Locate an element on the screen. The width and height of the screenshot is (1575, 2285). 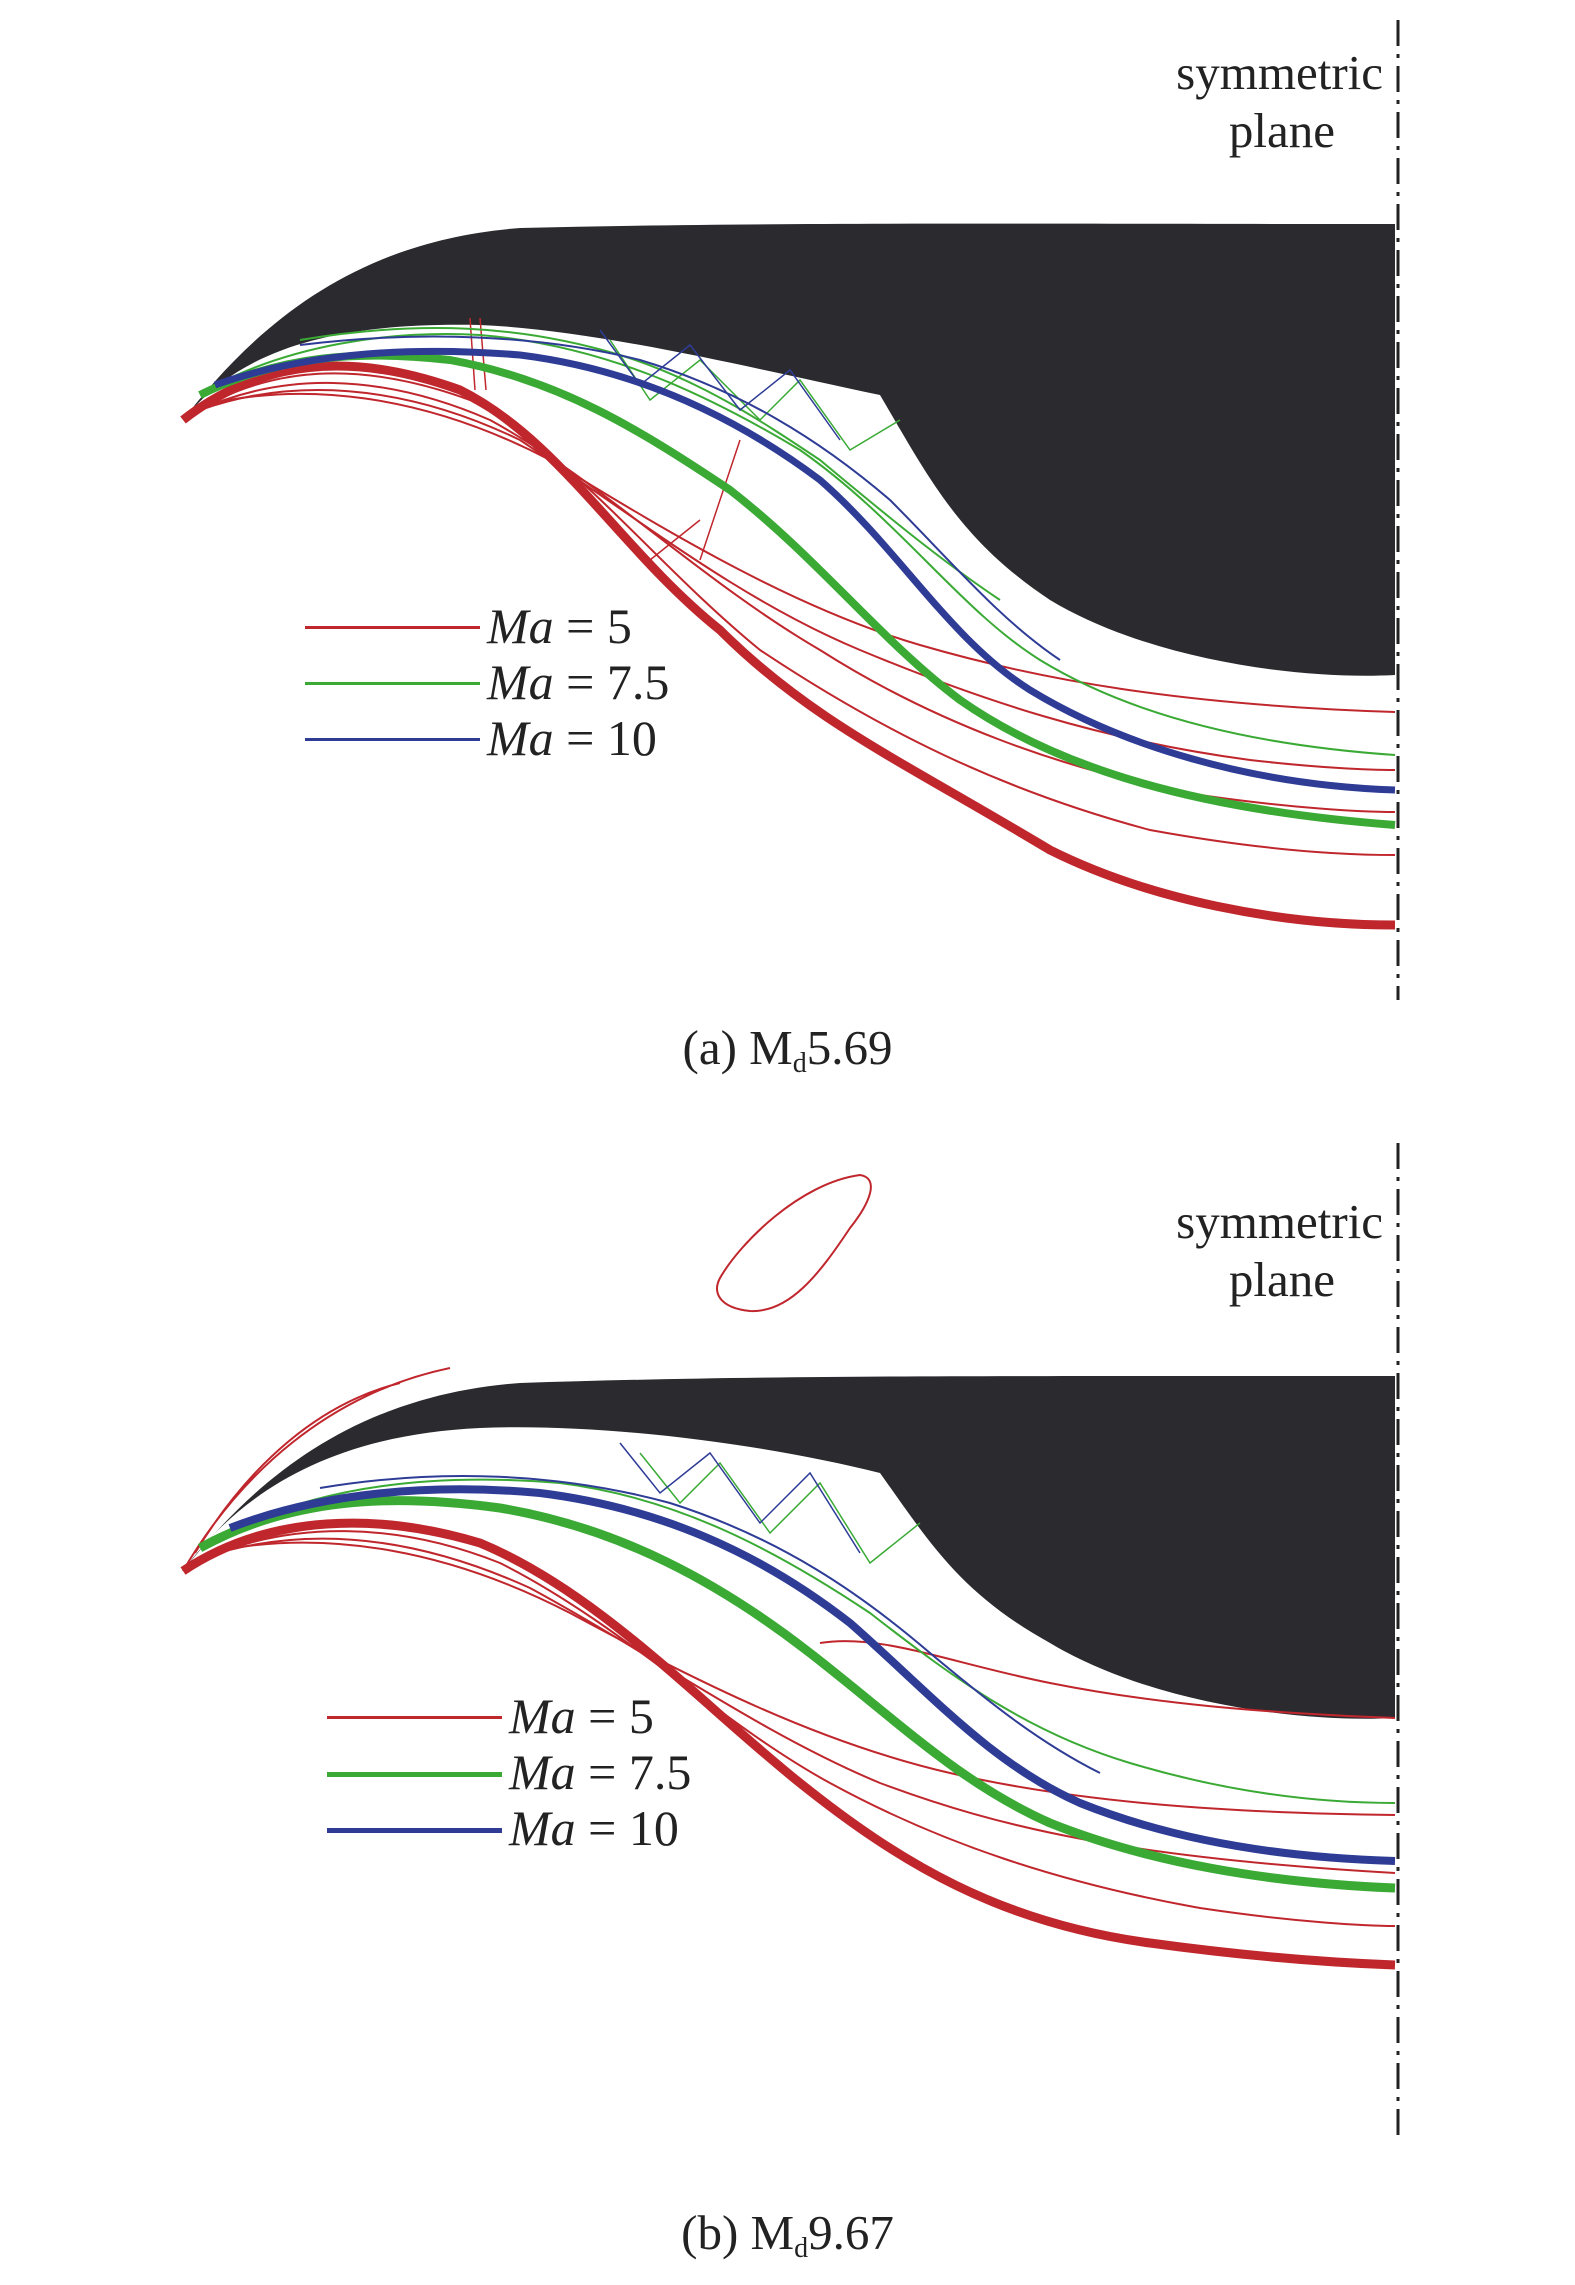
caption-a: (a) Md5.69 is located at coordinates (787, 1049).